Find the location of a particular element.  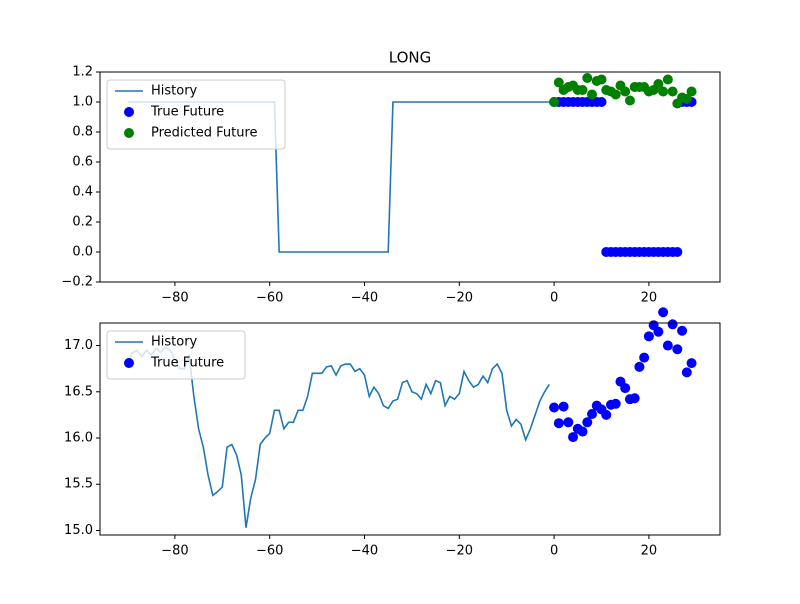

y-tick-label: 16.5 is located at coordinates (78, 391).